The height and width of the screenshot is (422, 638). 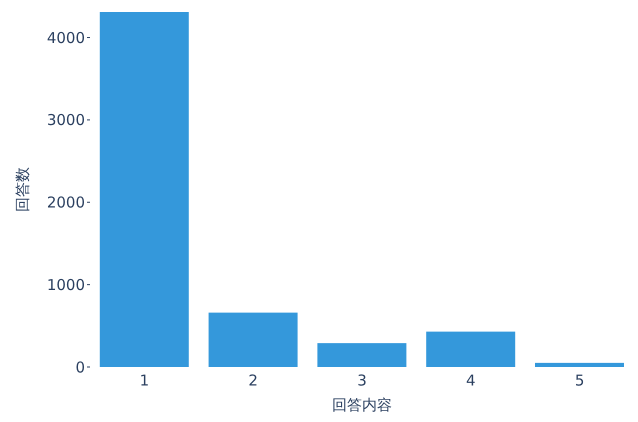 I want to click on y-tick-label: 1000, so click(x=65, y=285).